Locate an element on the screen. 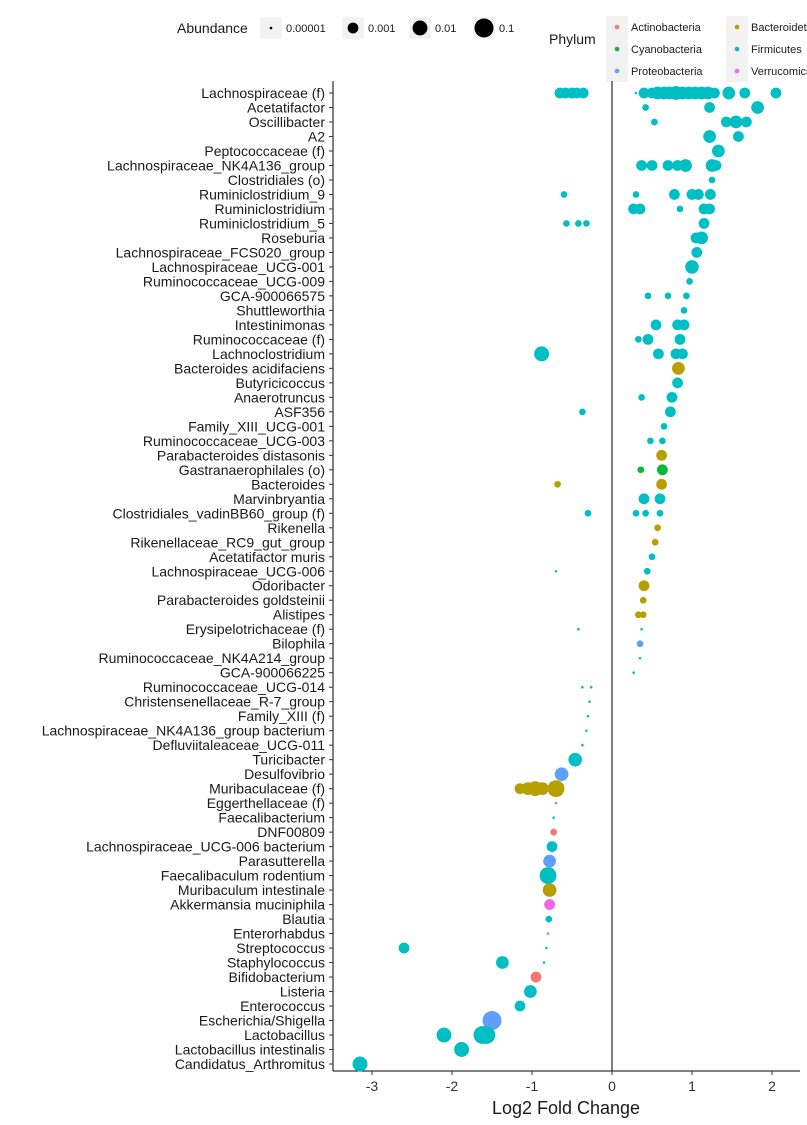 This screenshot has width=807, height=1125. y-tick-label: Lachnospiraceae_UCG-001 is located at coordinates (238, 267).